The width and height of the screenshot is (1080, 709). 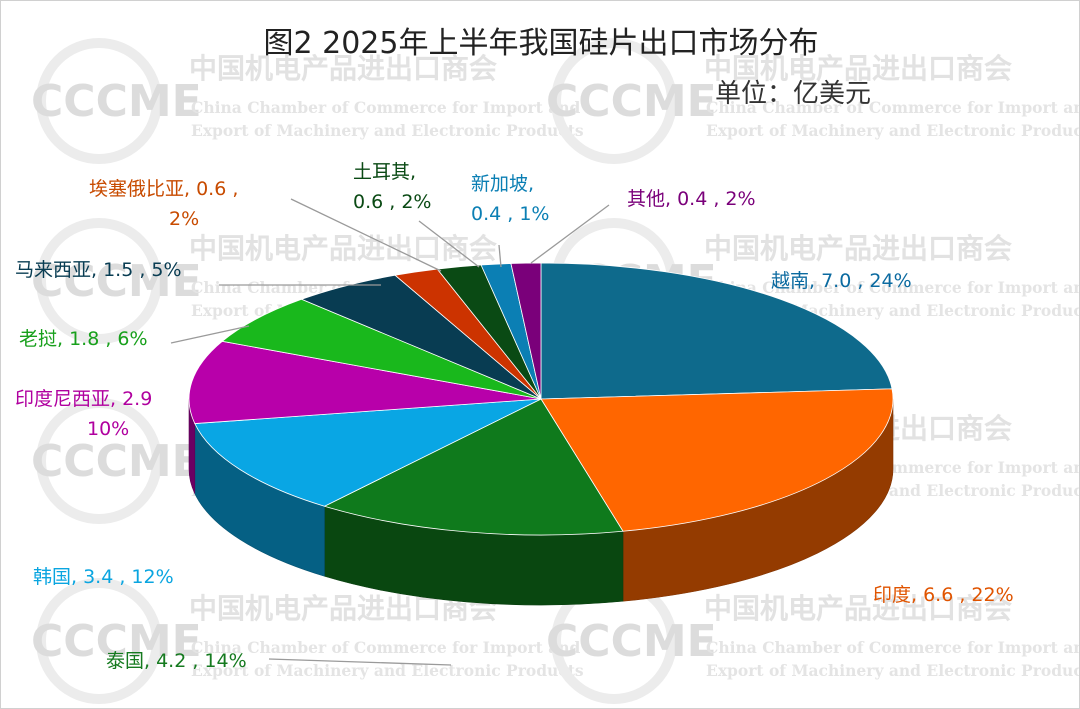 What do you see at coordinates (510, 214) in the screenshot?
I see `data-label-line: 0.4 , 1%` at bounding box center [510, 214].